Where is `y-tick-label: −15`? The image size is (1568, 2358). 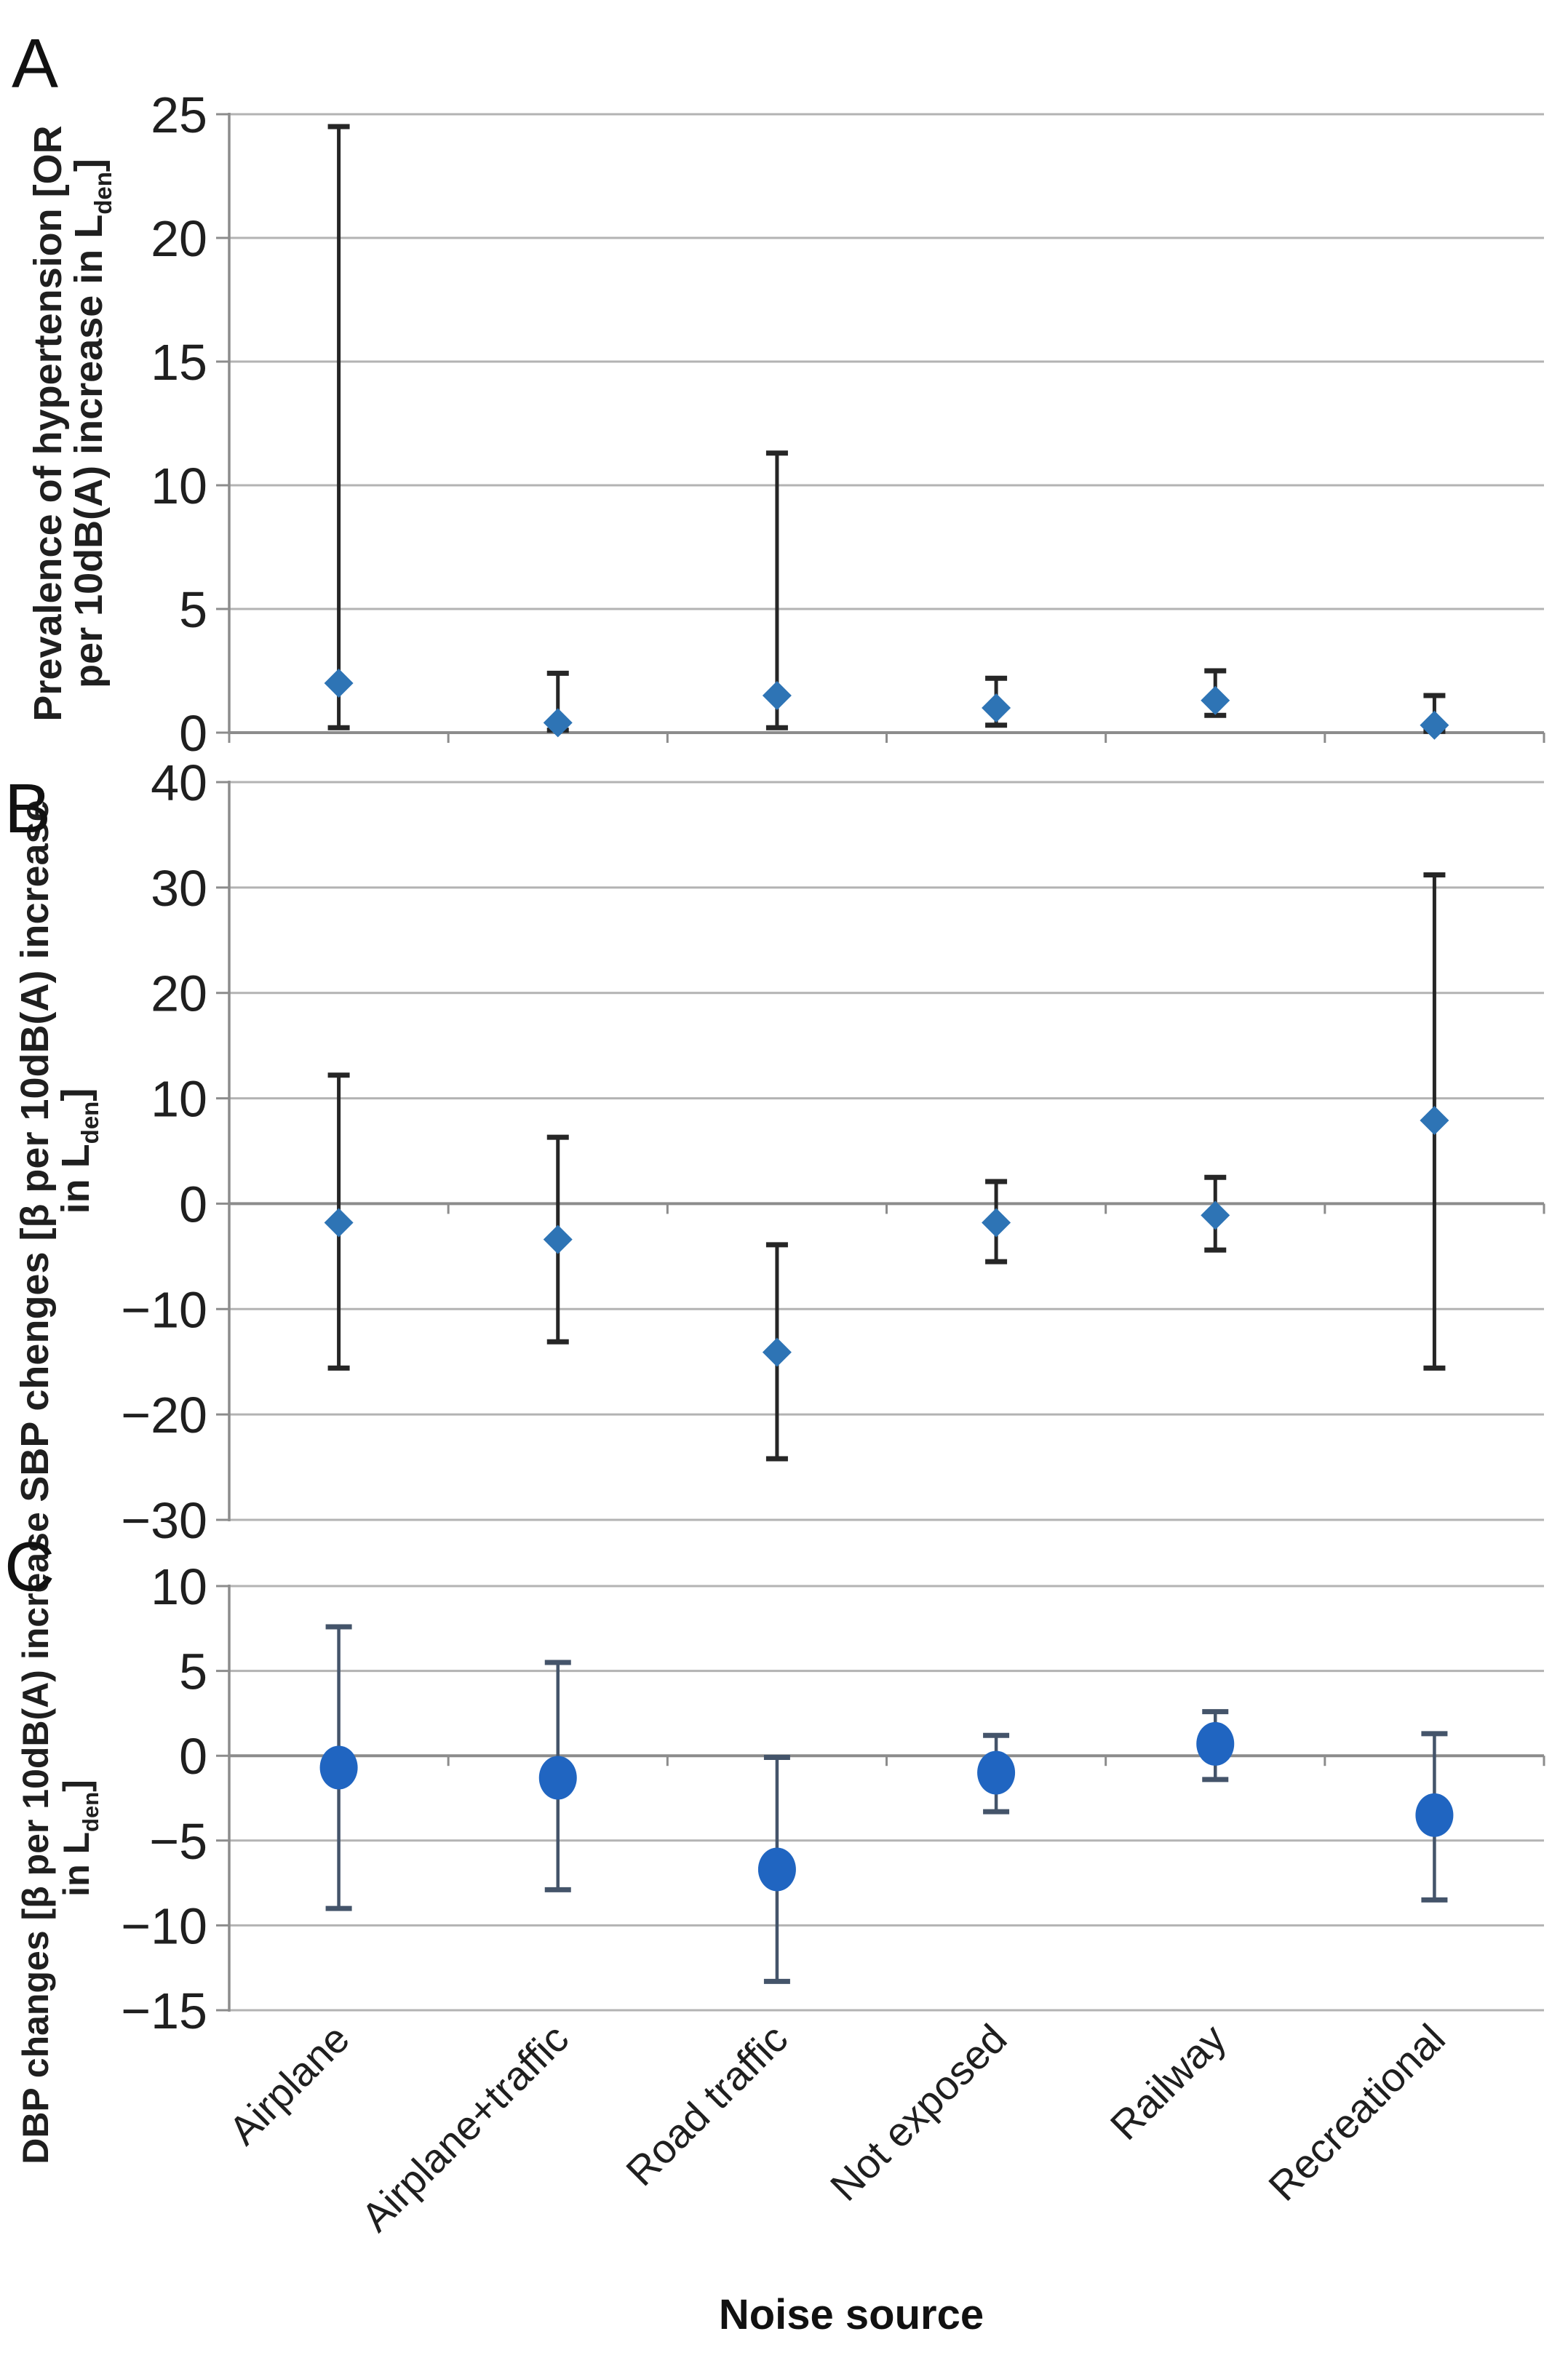
y-tick-label: −15 is located at coordinates (164, 2011).